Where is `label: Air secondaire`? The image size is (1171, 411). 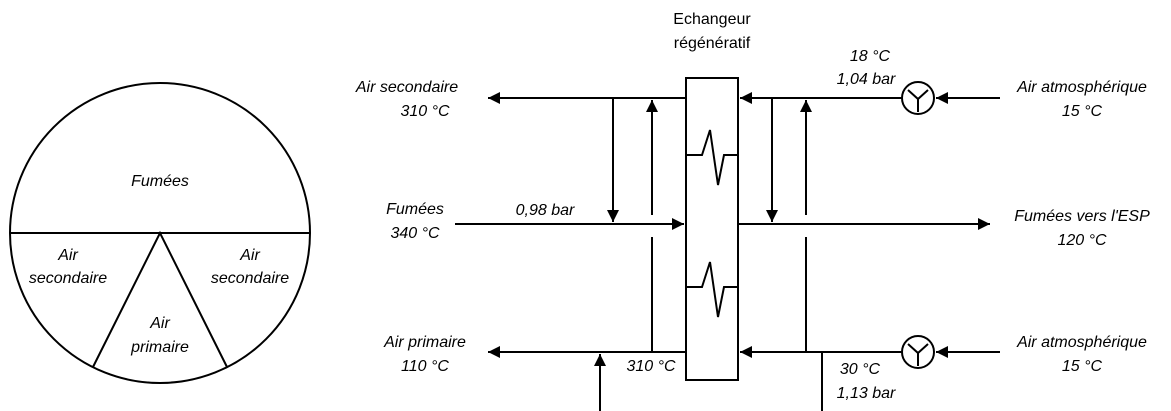
label: Air secondaire is located at coordinates (406, 87).